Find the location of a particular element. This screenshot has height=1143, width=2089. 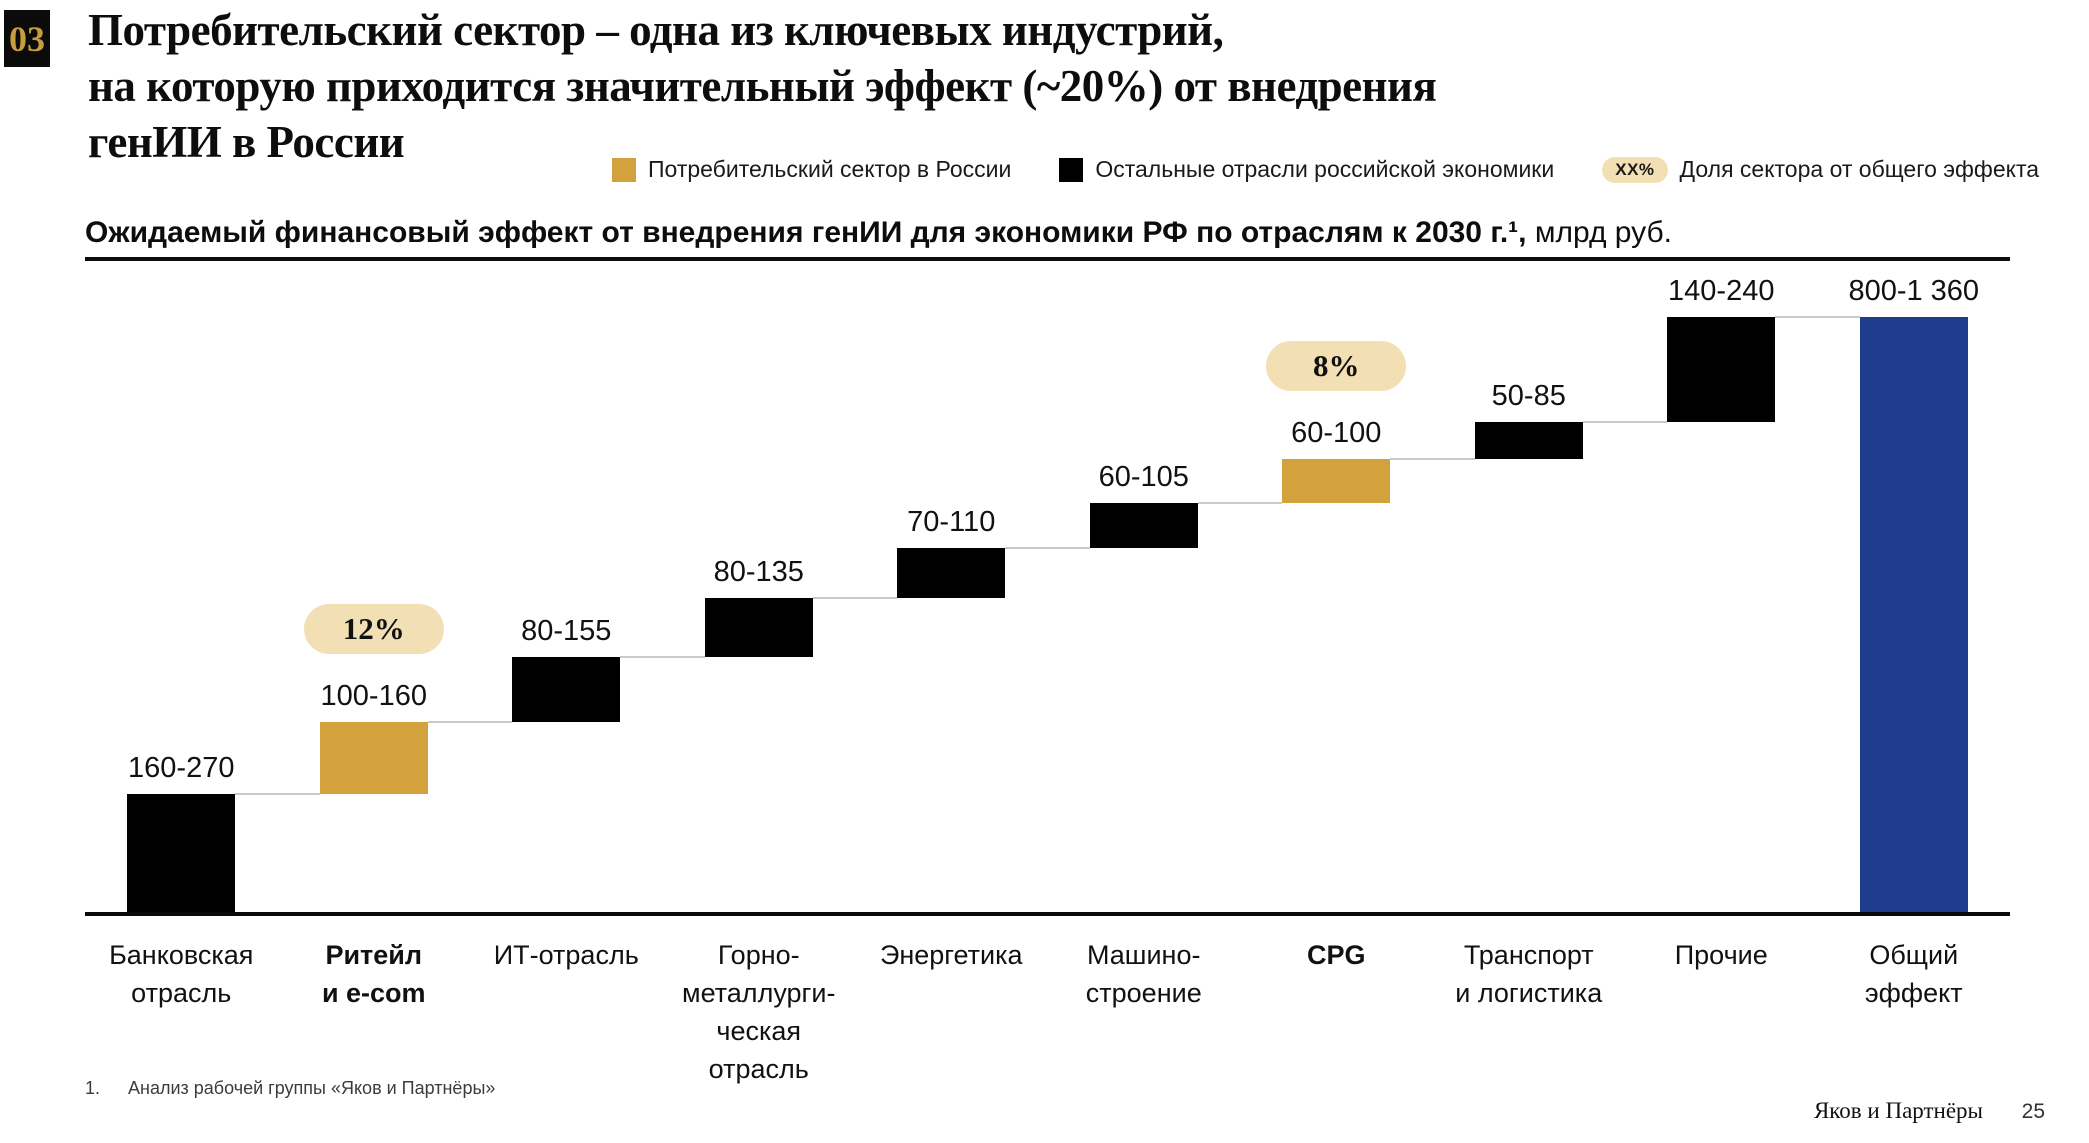

bar-total is located at coordinates (1913, 614).